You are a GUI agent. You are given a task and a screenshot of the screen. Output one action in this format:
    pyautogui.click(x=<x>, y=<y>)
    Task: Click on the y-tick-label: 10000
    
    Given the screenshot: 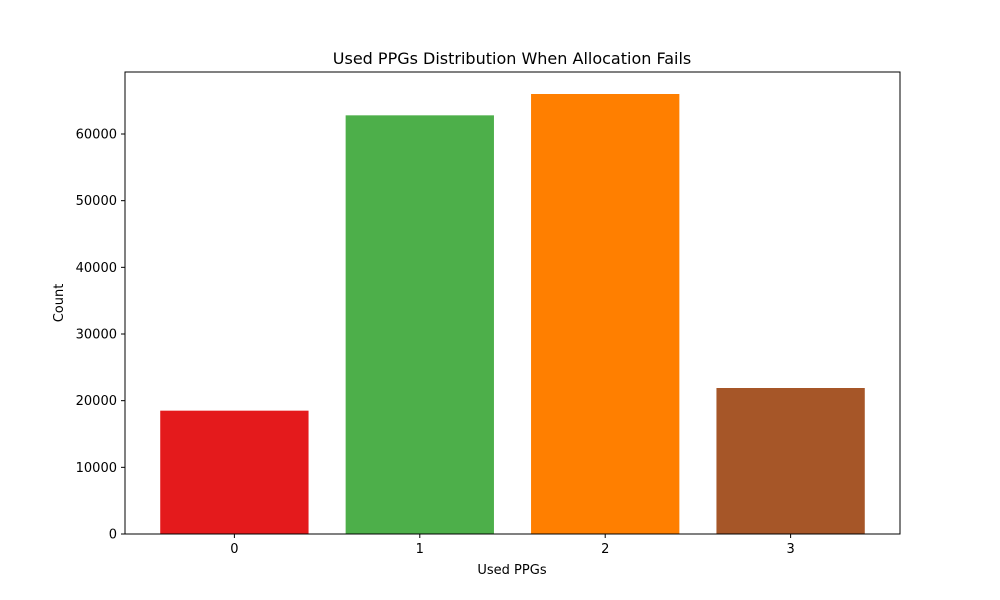 What is the action you would take?
    pyautogui.click(x=96, y=468)
    